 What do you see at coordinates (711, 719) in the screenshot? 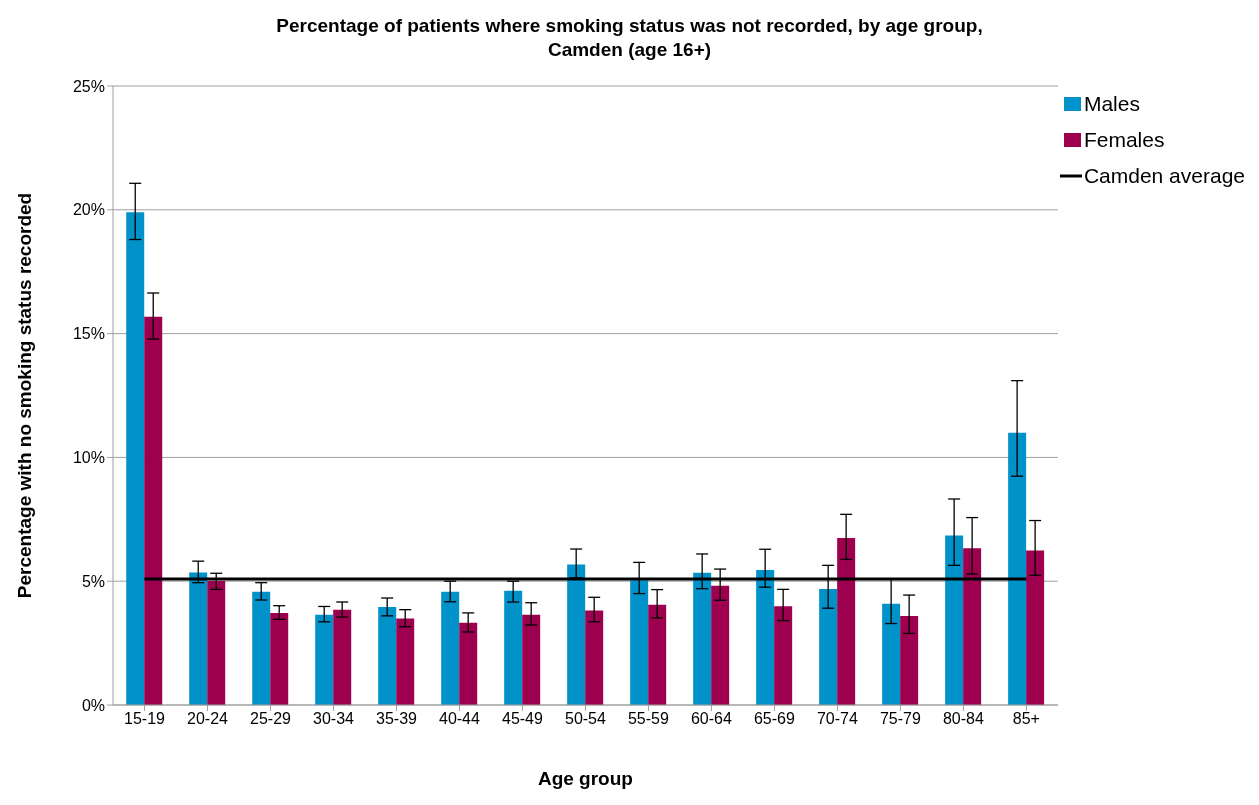
I see `x-tick-label: 60-64` at bounding box center [711, 719].